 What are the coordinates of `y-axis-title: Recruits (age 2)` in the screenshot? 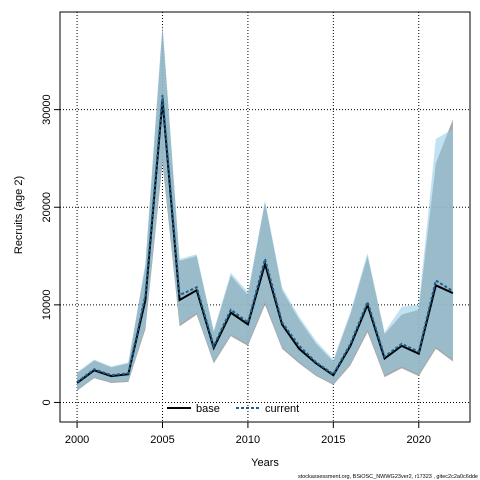 It's located at (19, 215).